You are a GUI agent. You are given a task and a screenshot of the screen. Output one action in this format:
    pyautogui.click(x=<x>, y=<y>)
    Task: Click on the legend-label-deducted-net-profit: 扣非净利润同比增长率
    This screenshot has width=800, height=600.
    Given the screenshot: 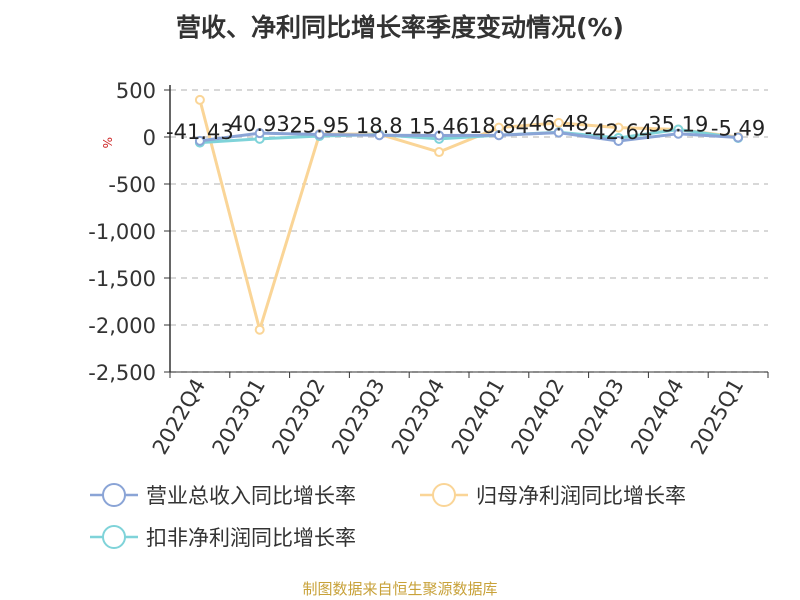 What is the action you would take?
    pyautogui.click(x=251, y=538)
    